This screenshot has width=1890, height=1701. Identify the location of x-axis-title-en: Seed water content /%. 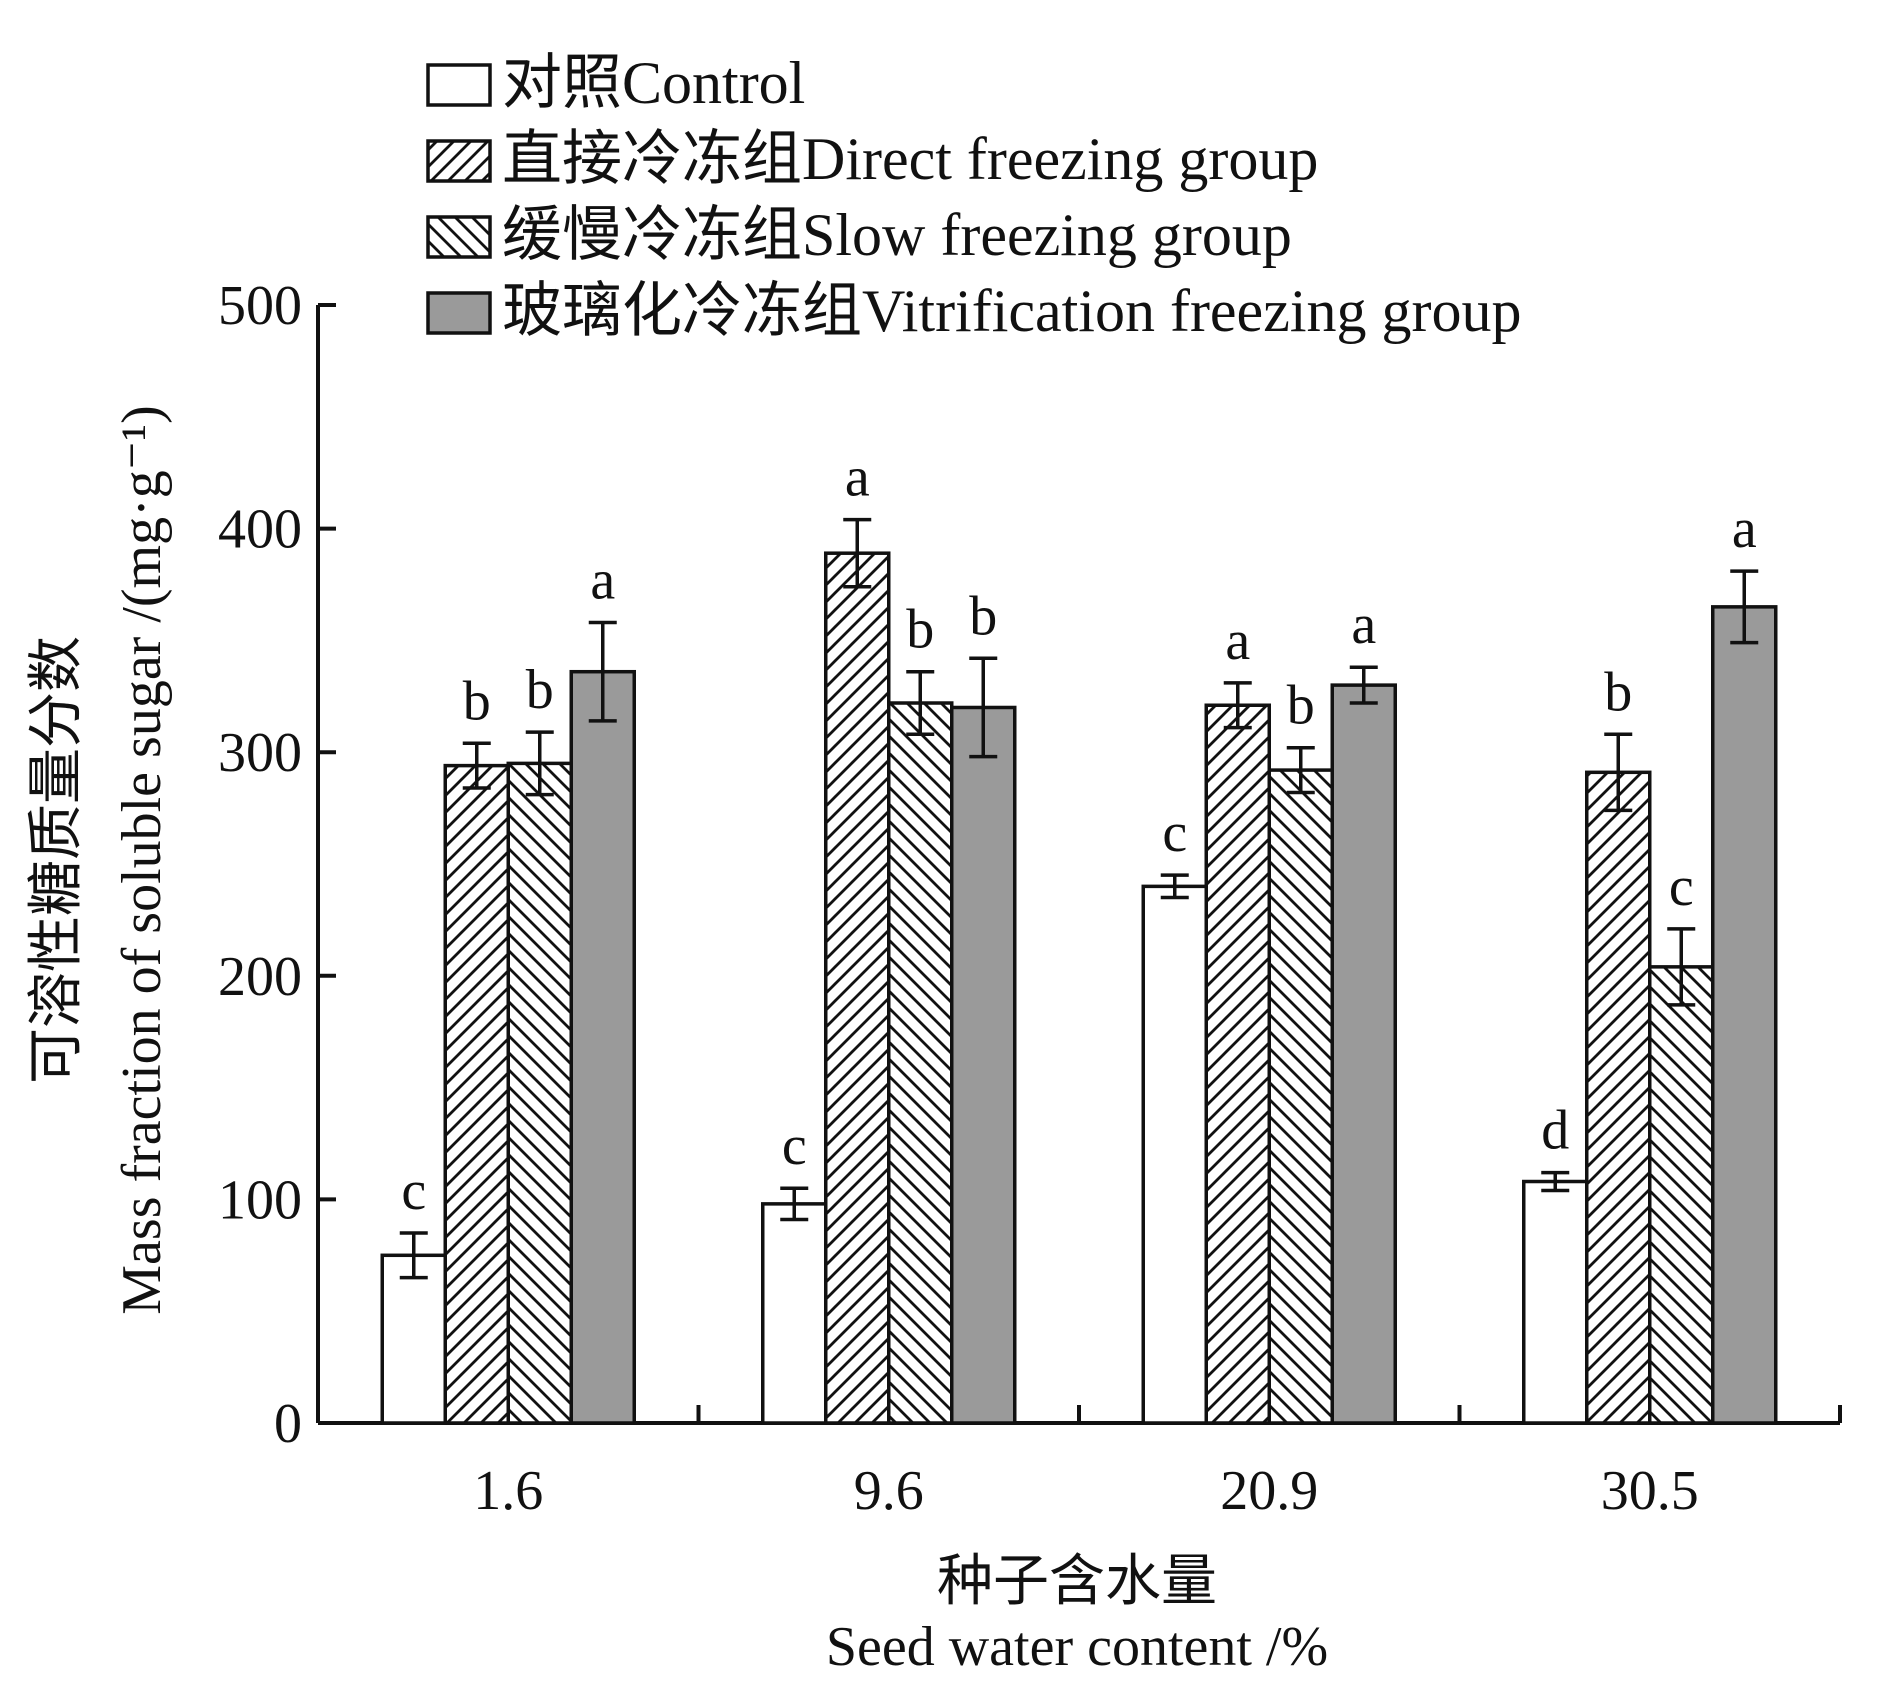
(1077, 1647).